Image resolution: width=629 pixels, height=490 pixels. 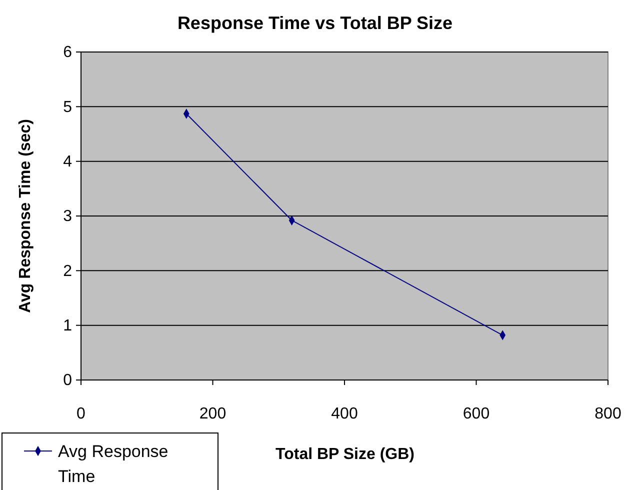 What do you see at coordinates (315, 23) in the screenshot?
I see `chart-title: Response Time vs Total BP Size` at bounding box center [315, 23].